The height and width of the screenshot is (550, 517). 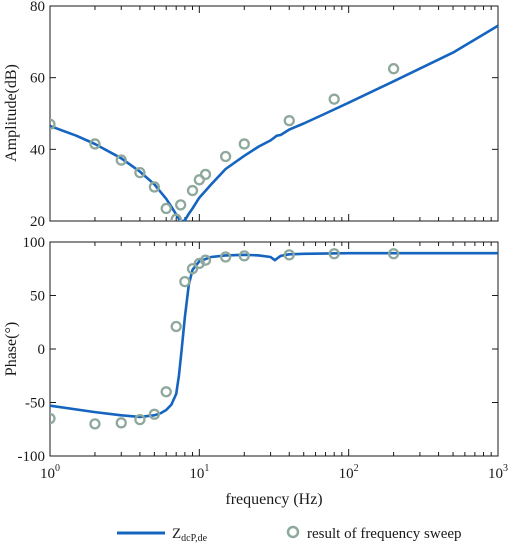 I want to click on legend-marker-swatch, so click(x=293, y=532).